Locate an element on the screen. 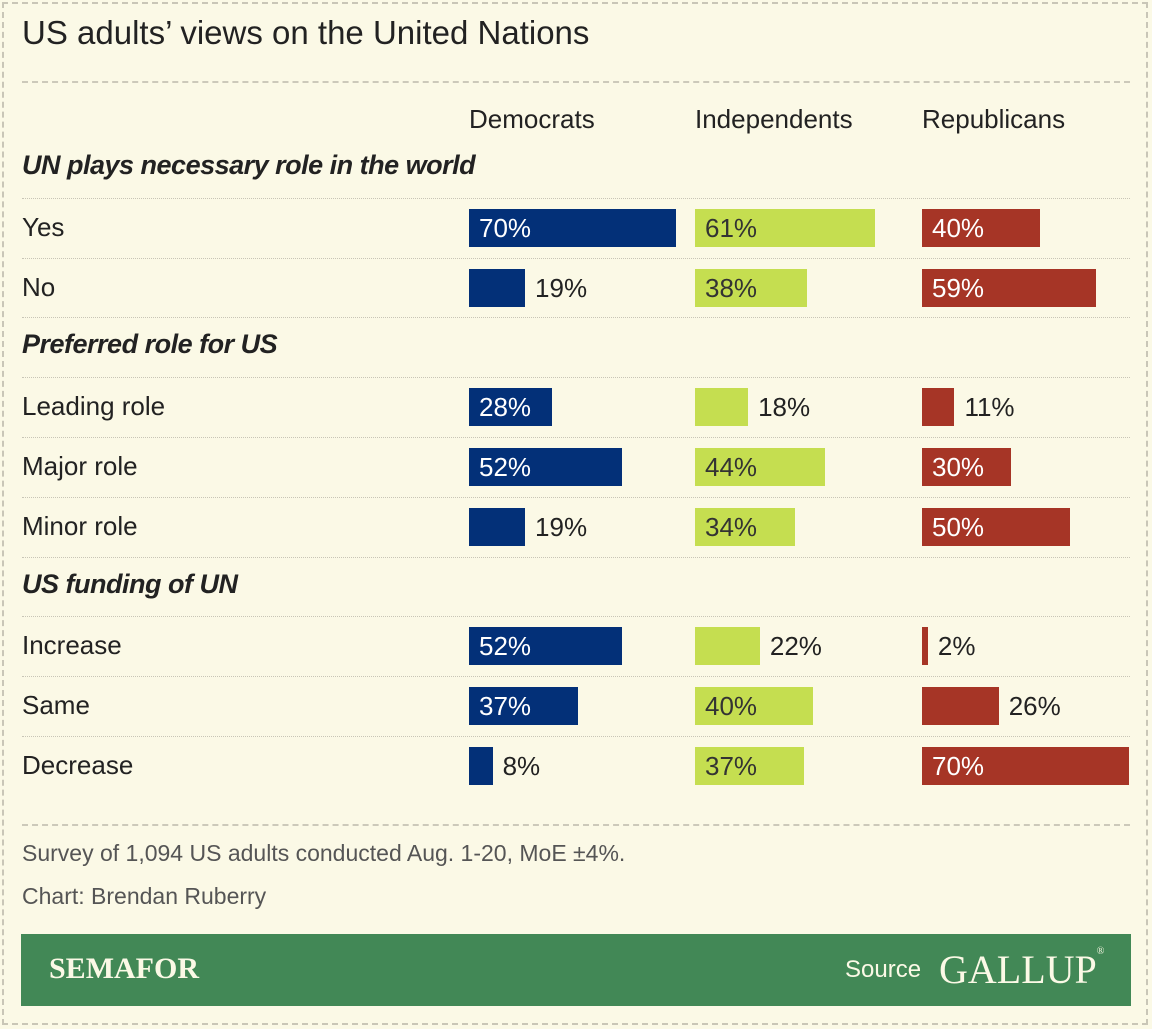 The image size is (1152, 1029). value-label: 38% is located at coordinates (731, 287).